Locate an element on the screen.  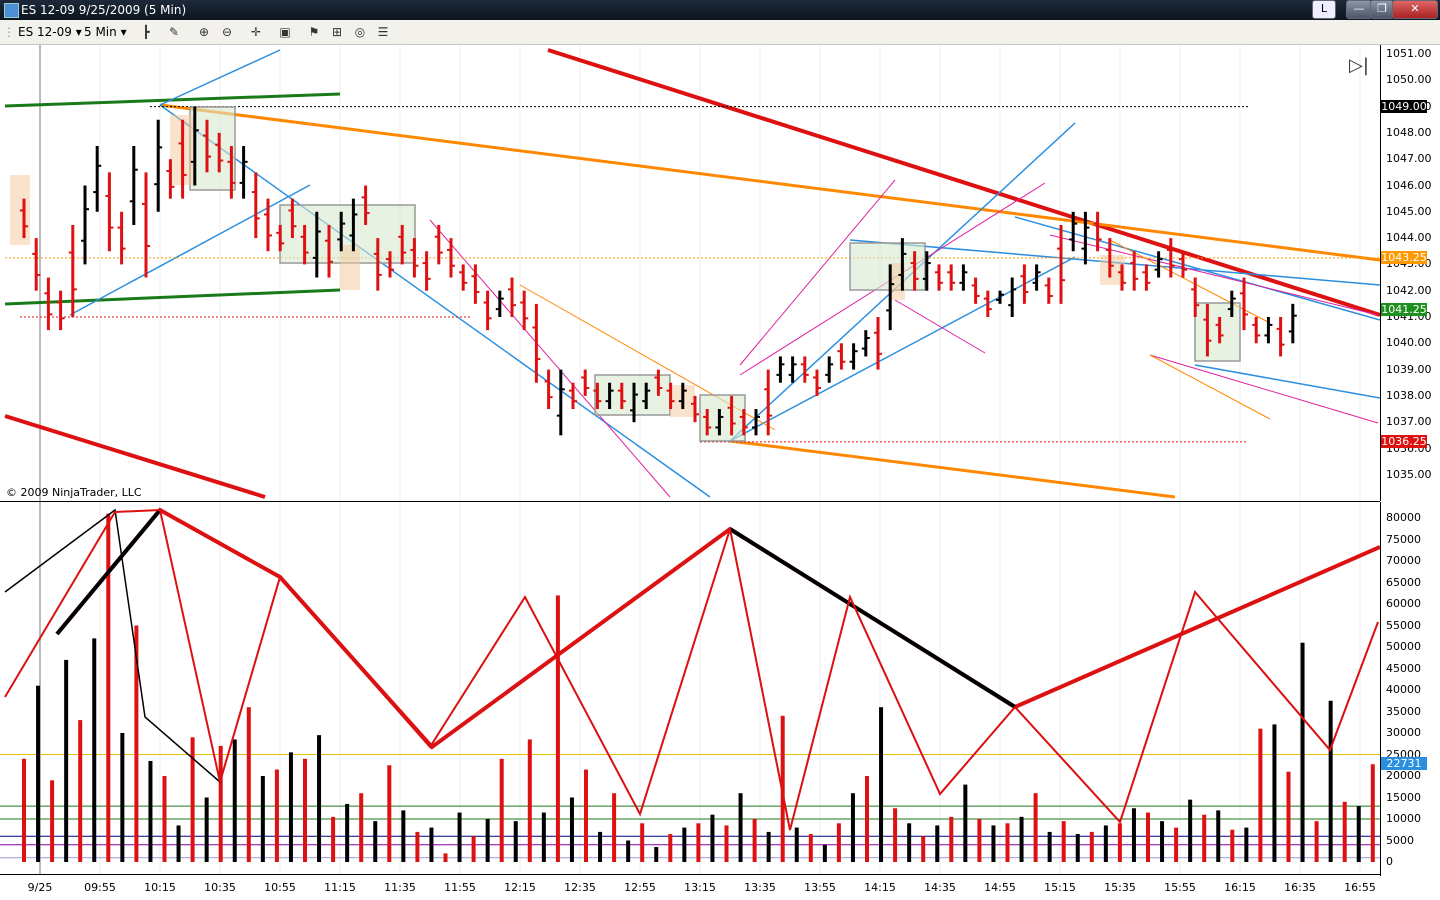
close-button: ✕ is located at coordinates (1415, 9).